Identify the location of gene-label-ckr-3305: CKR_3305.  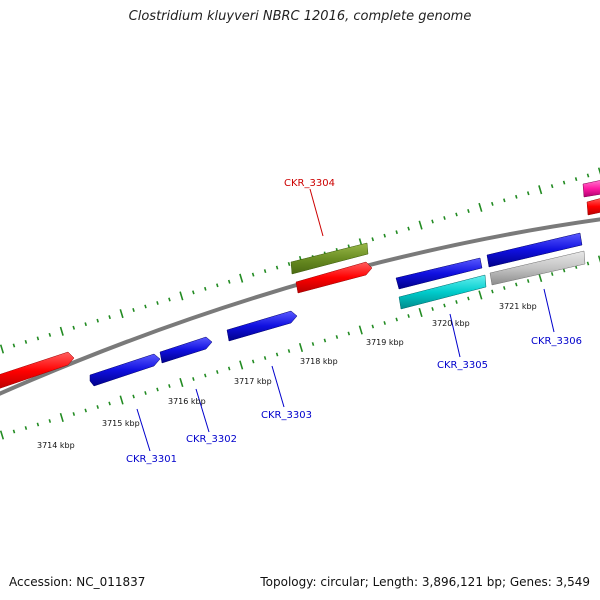
(462, 365).